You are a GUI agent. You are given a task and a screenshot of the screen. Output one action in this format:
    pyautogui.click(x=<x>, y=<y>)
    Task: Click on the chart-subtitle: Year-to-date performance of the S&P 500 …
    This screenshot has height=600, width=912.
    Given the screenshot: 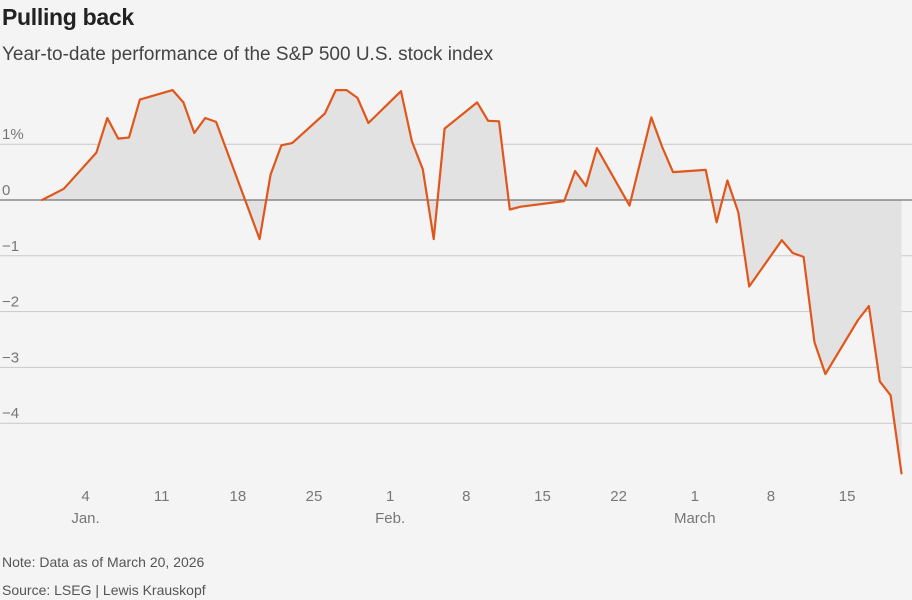 What is the action you would take?
    pyautogui.click(x=248, y=54)
    